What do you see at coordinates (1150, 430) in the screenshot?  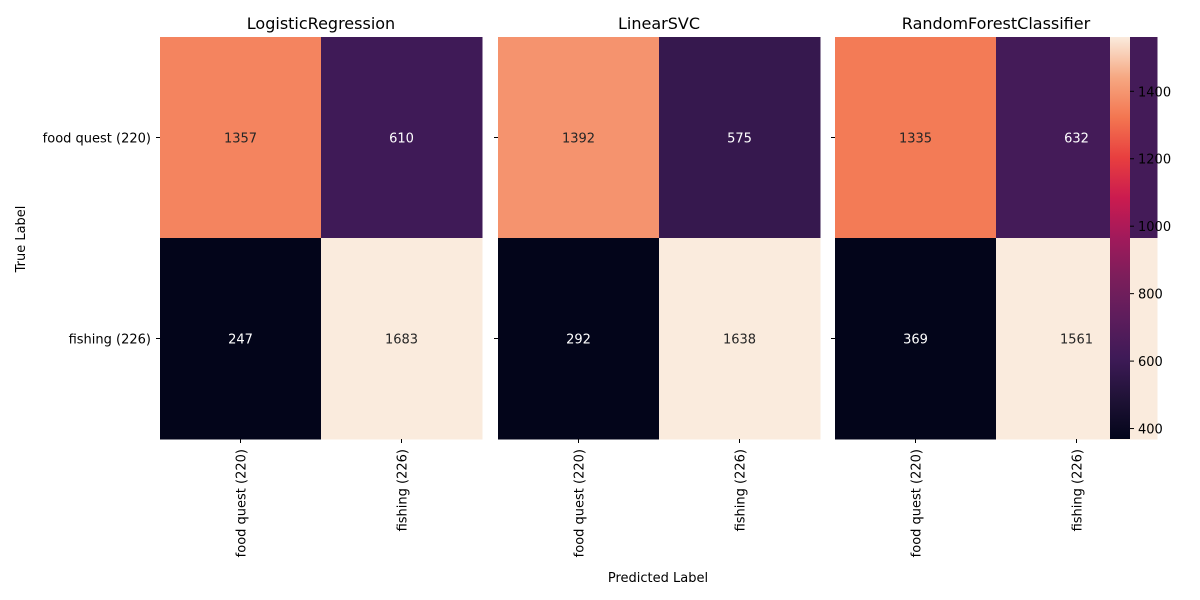 I see `colorbar-tick-label: 400` at bounding box center [1150, 430].